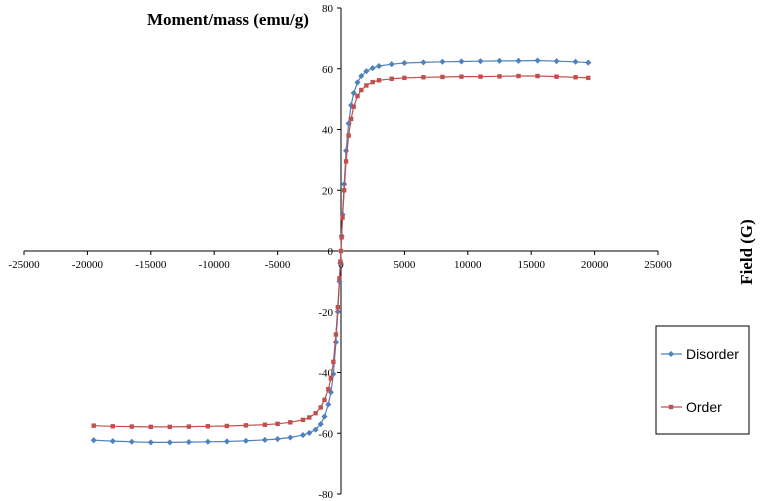 The image size is (774, 501). I want to click on x-tick-label: -10000, so click(215, 265).